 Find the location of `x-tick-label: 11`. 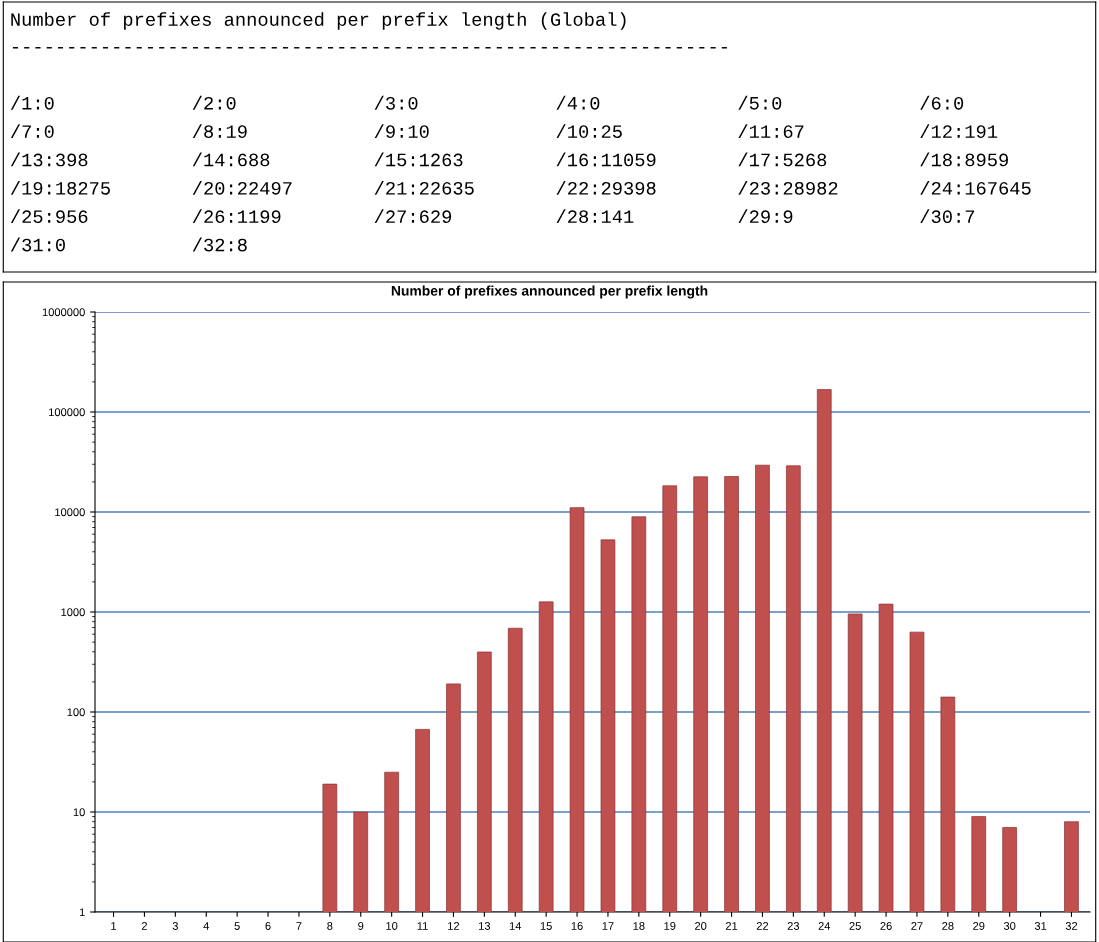

x-tick-label: 11 is located at coordinates (422, 926).